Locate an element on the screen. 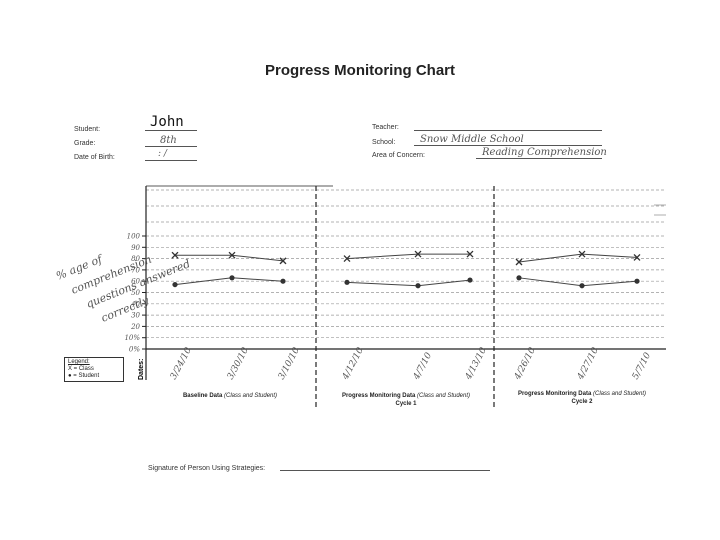  school-line is located at coordinates (508, 140).